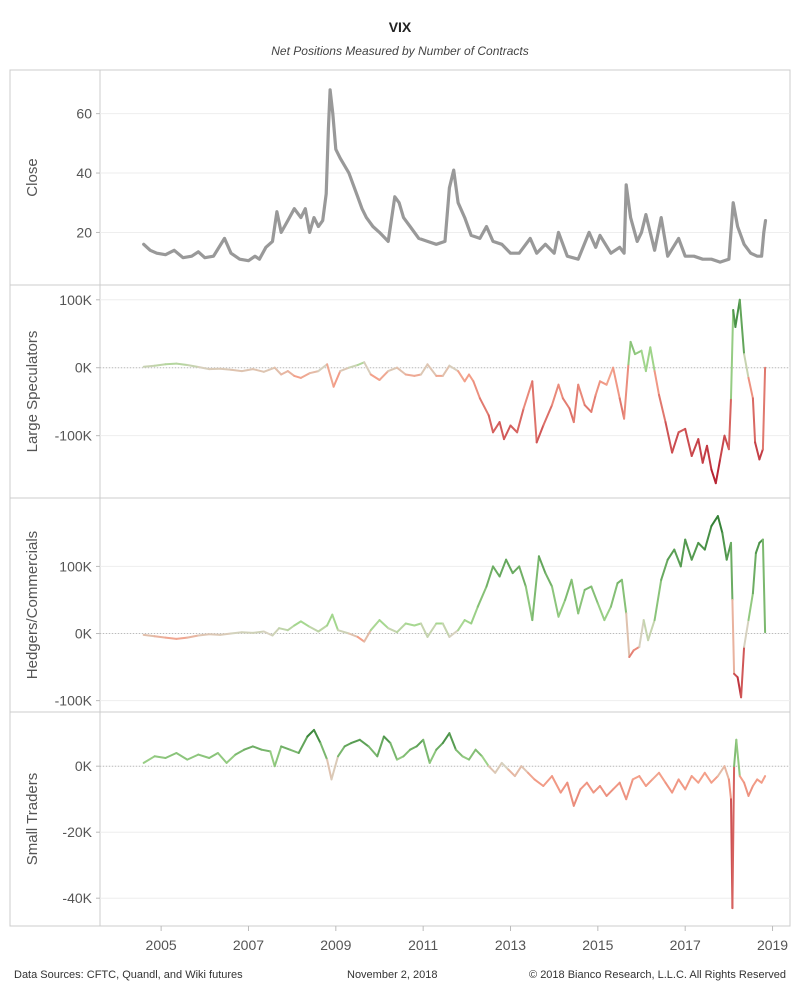  I want to click on y-tick-label: 40, so click(84, 173).